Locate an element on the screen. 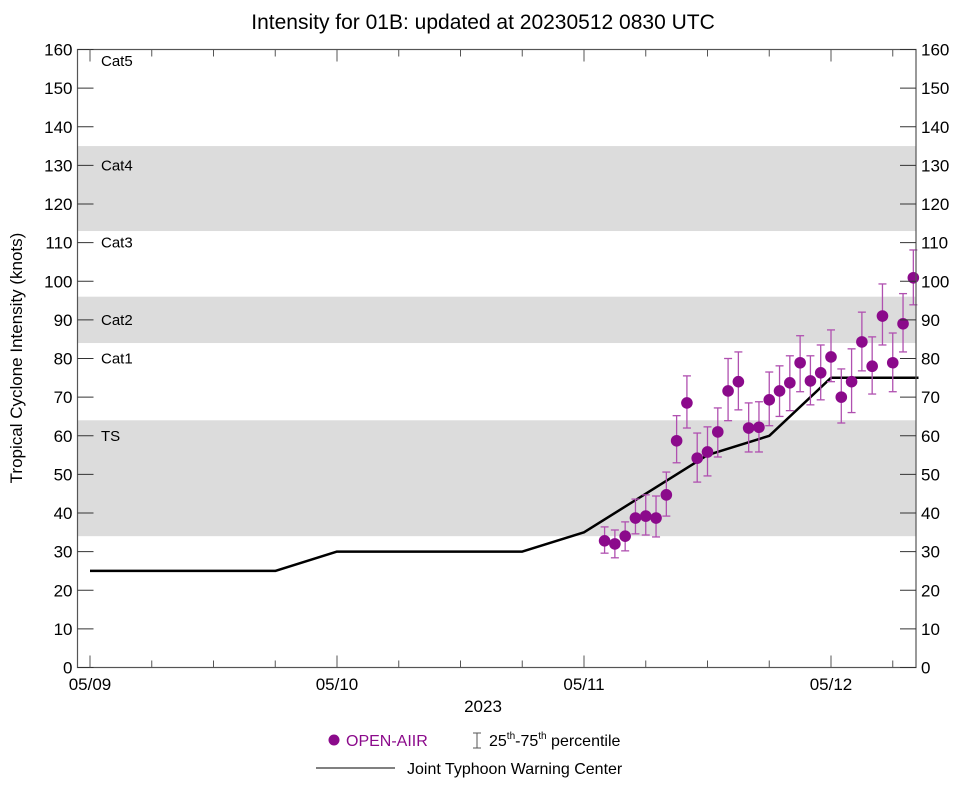 This screenshot has height=786, width=964. y-tick-label-left: 70 is located at coordinates (63, 397).